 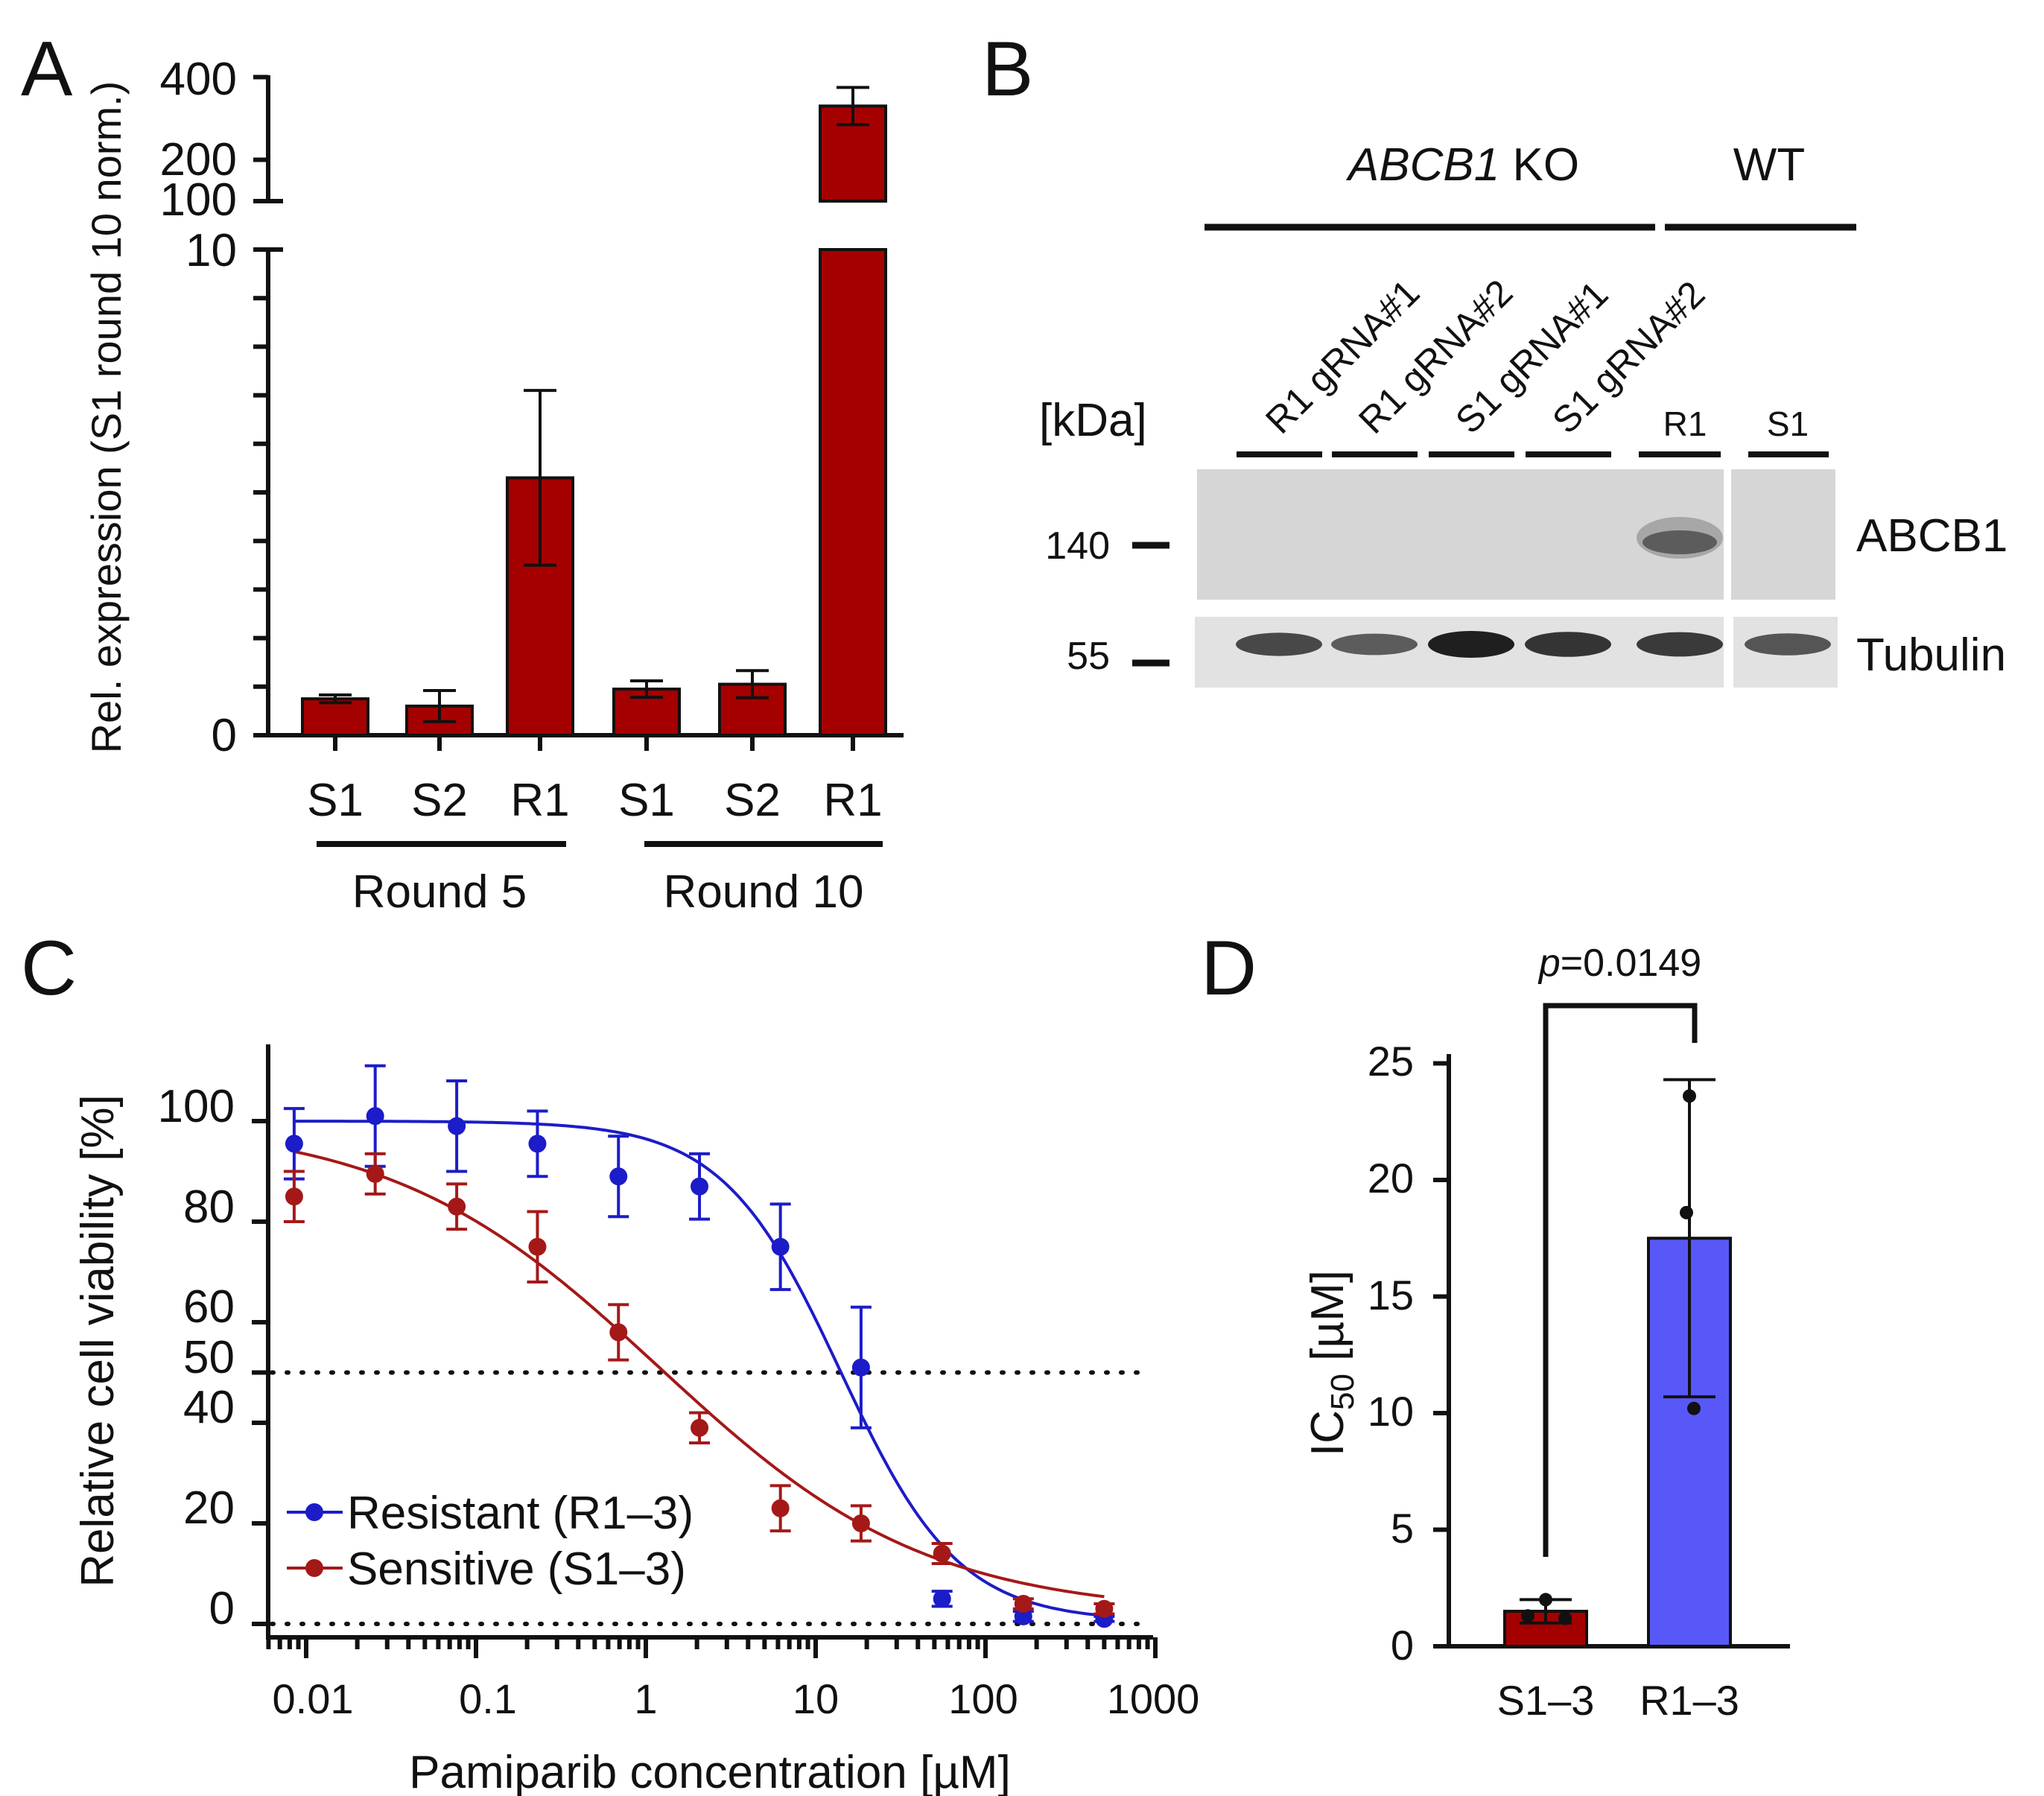 I want to click on c-y-tick-20: 20, so click(x=209, y=1508).